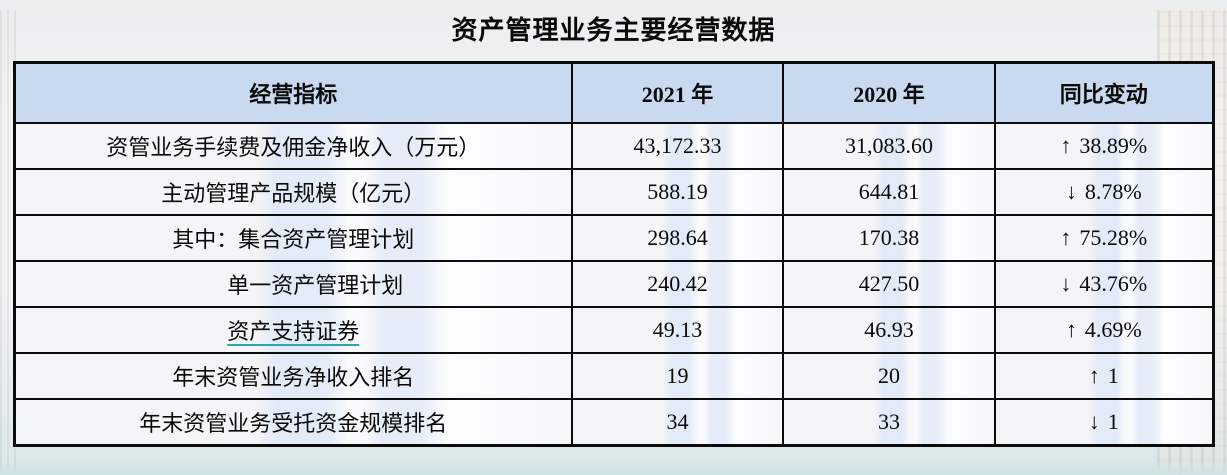 The height and width of the screenshot is (475, 1227). I want to click on cell-change: ↓ 43.76%, so click(1104, 284).